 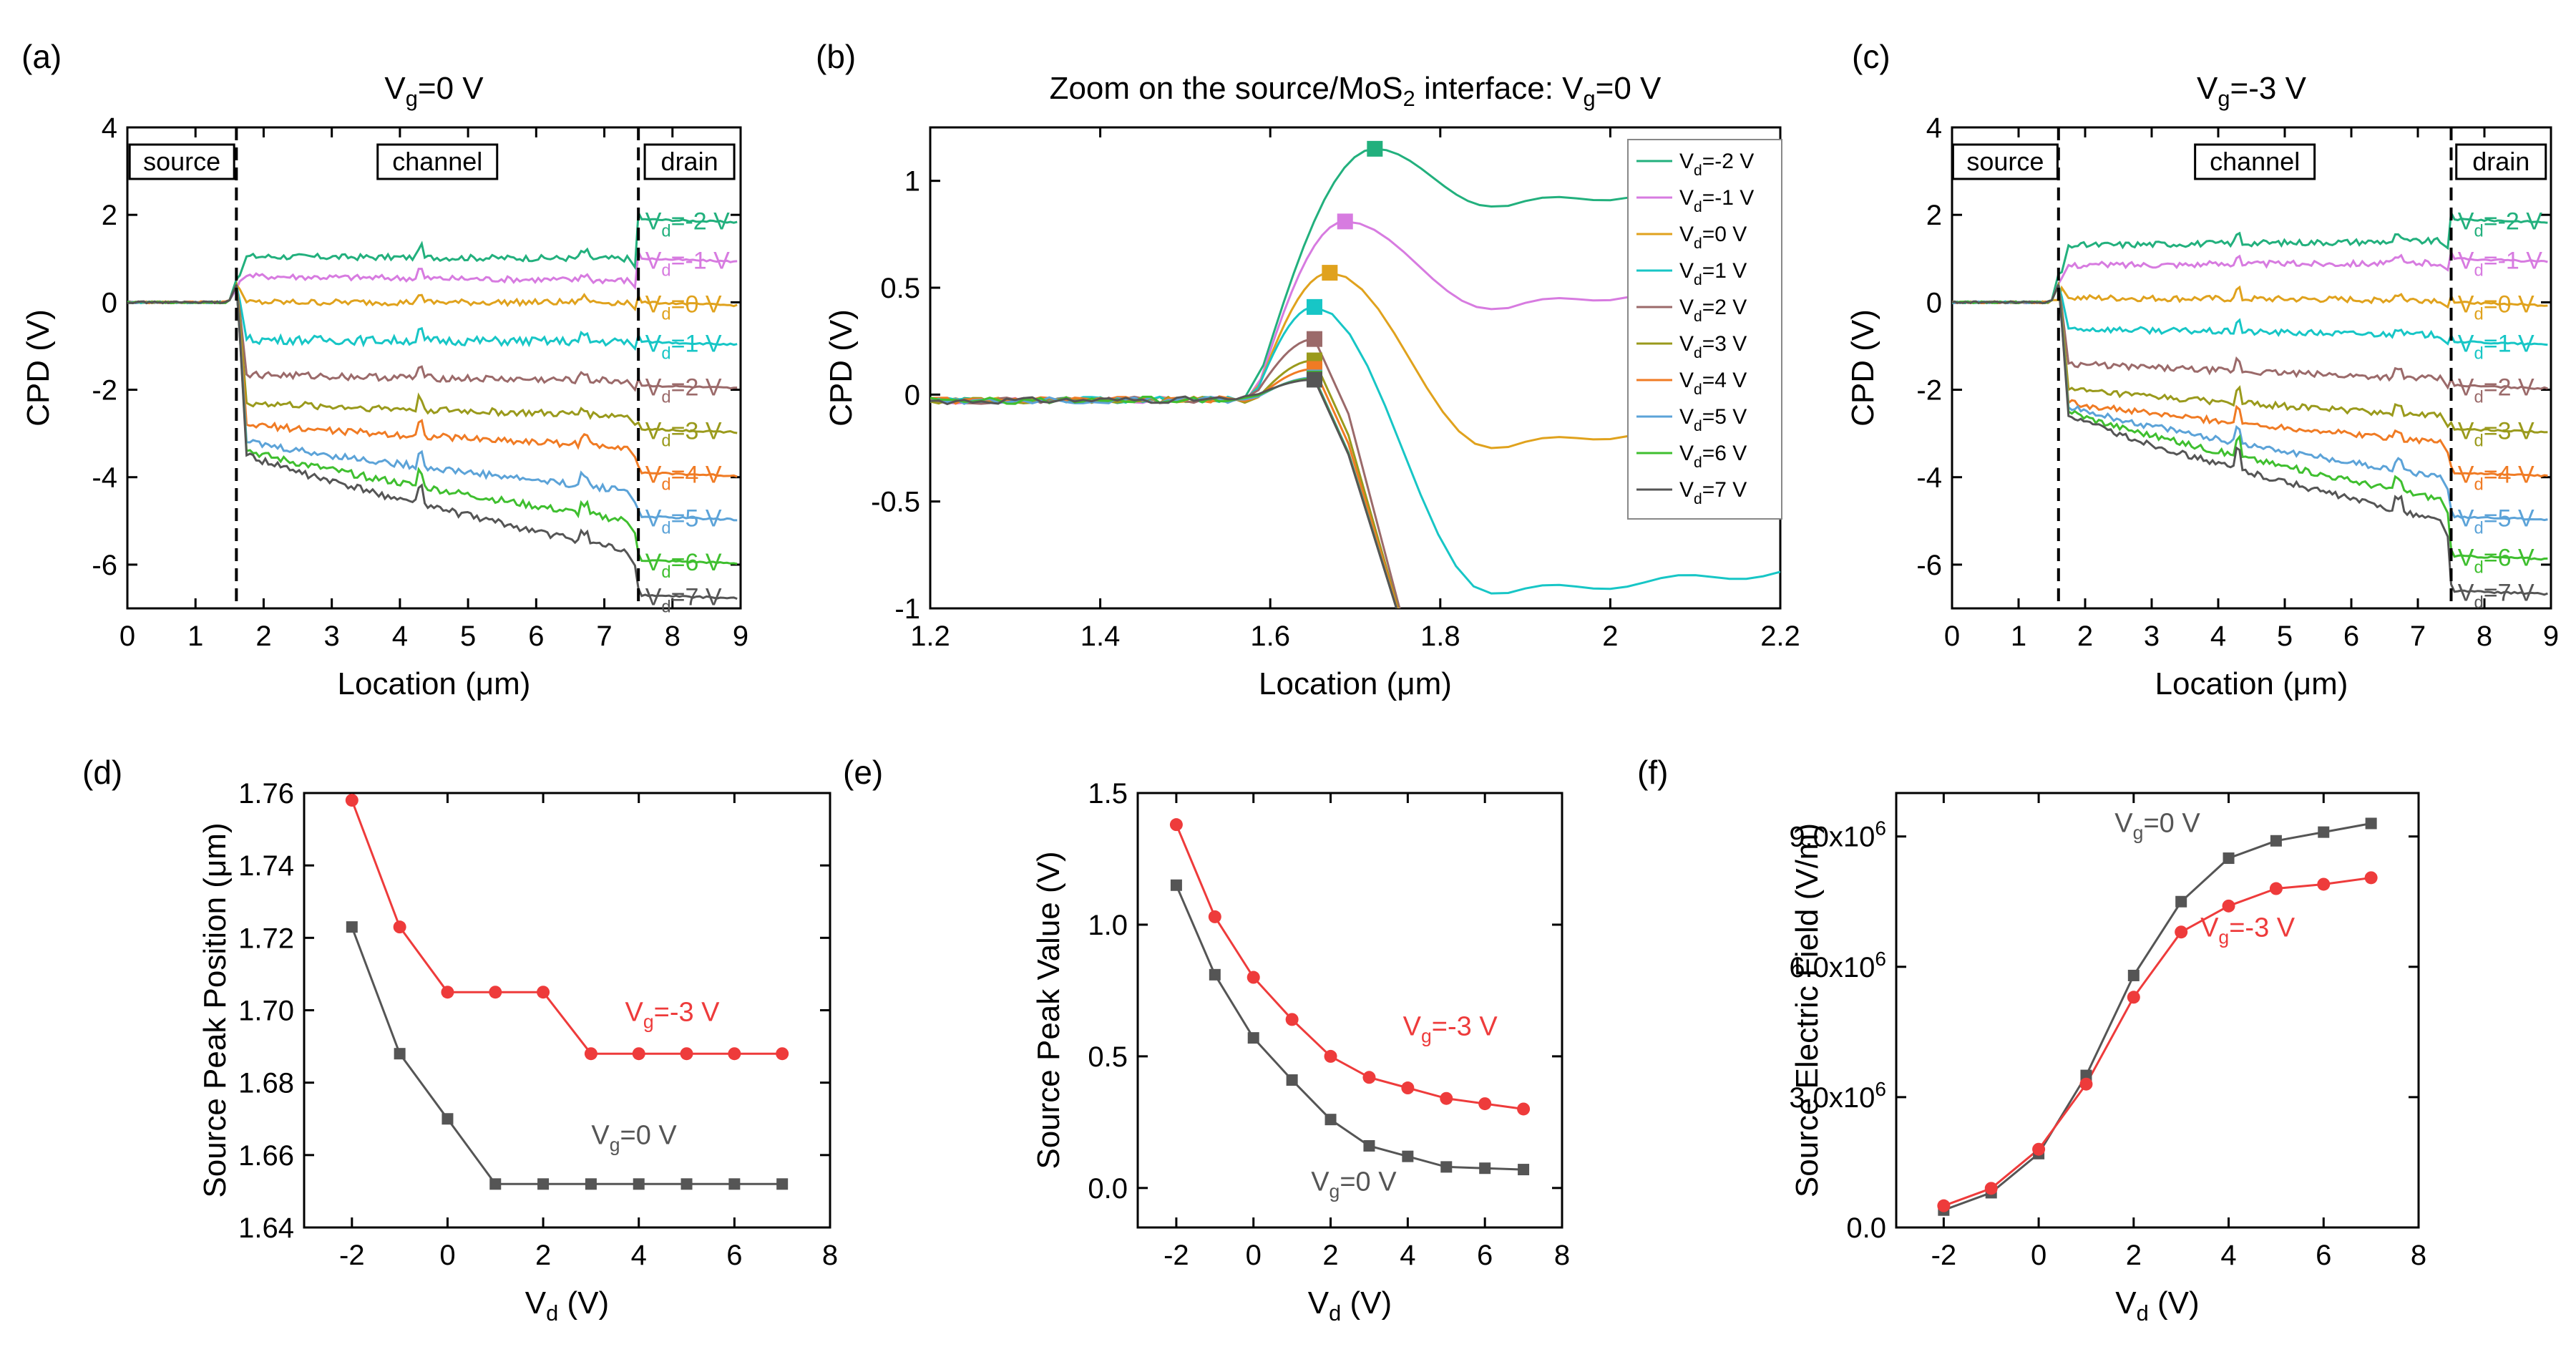 What do you see at coordinates (2496, 307) in the screenshot?
I see `series-label: Vd=0 V` at bounding box center [2496, 307].